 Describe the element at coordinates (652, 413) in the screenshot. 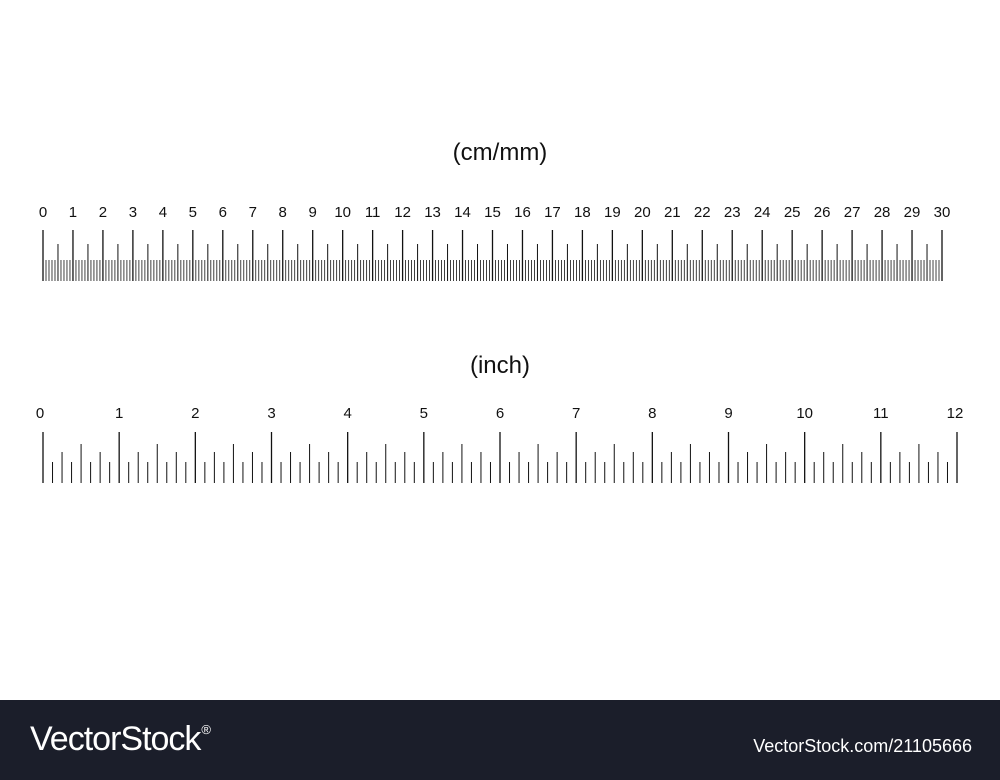

I see `inch-tick-label: 8` at that location.